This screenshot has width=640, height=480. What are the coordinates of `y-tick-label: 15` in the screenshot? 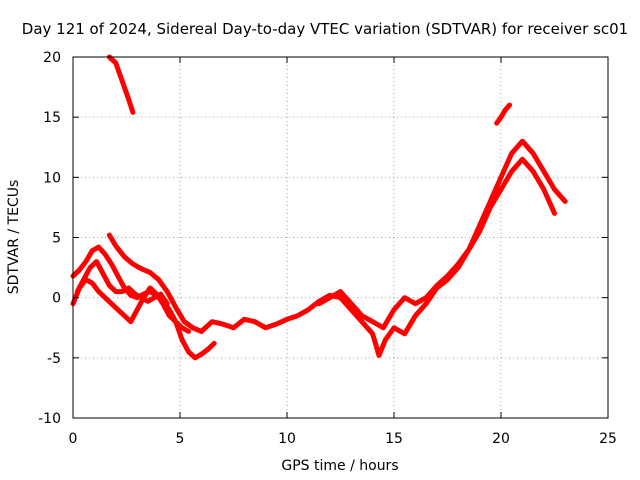 It's located at (52, 118).